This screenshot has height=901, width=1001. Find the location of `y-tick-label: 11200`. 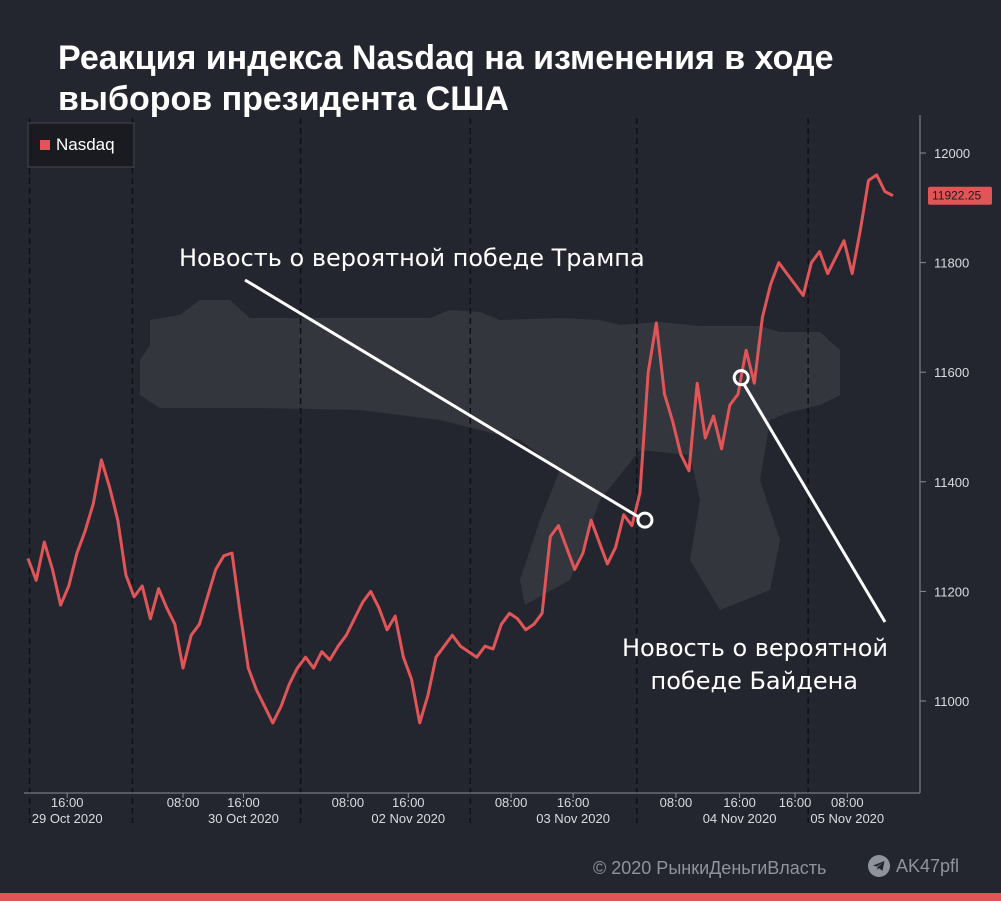

y-tick-label: 11200 is located at coordinates (951, 591).